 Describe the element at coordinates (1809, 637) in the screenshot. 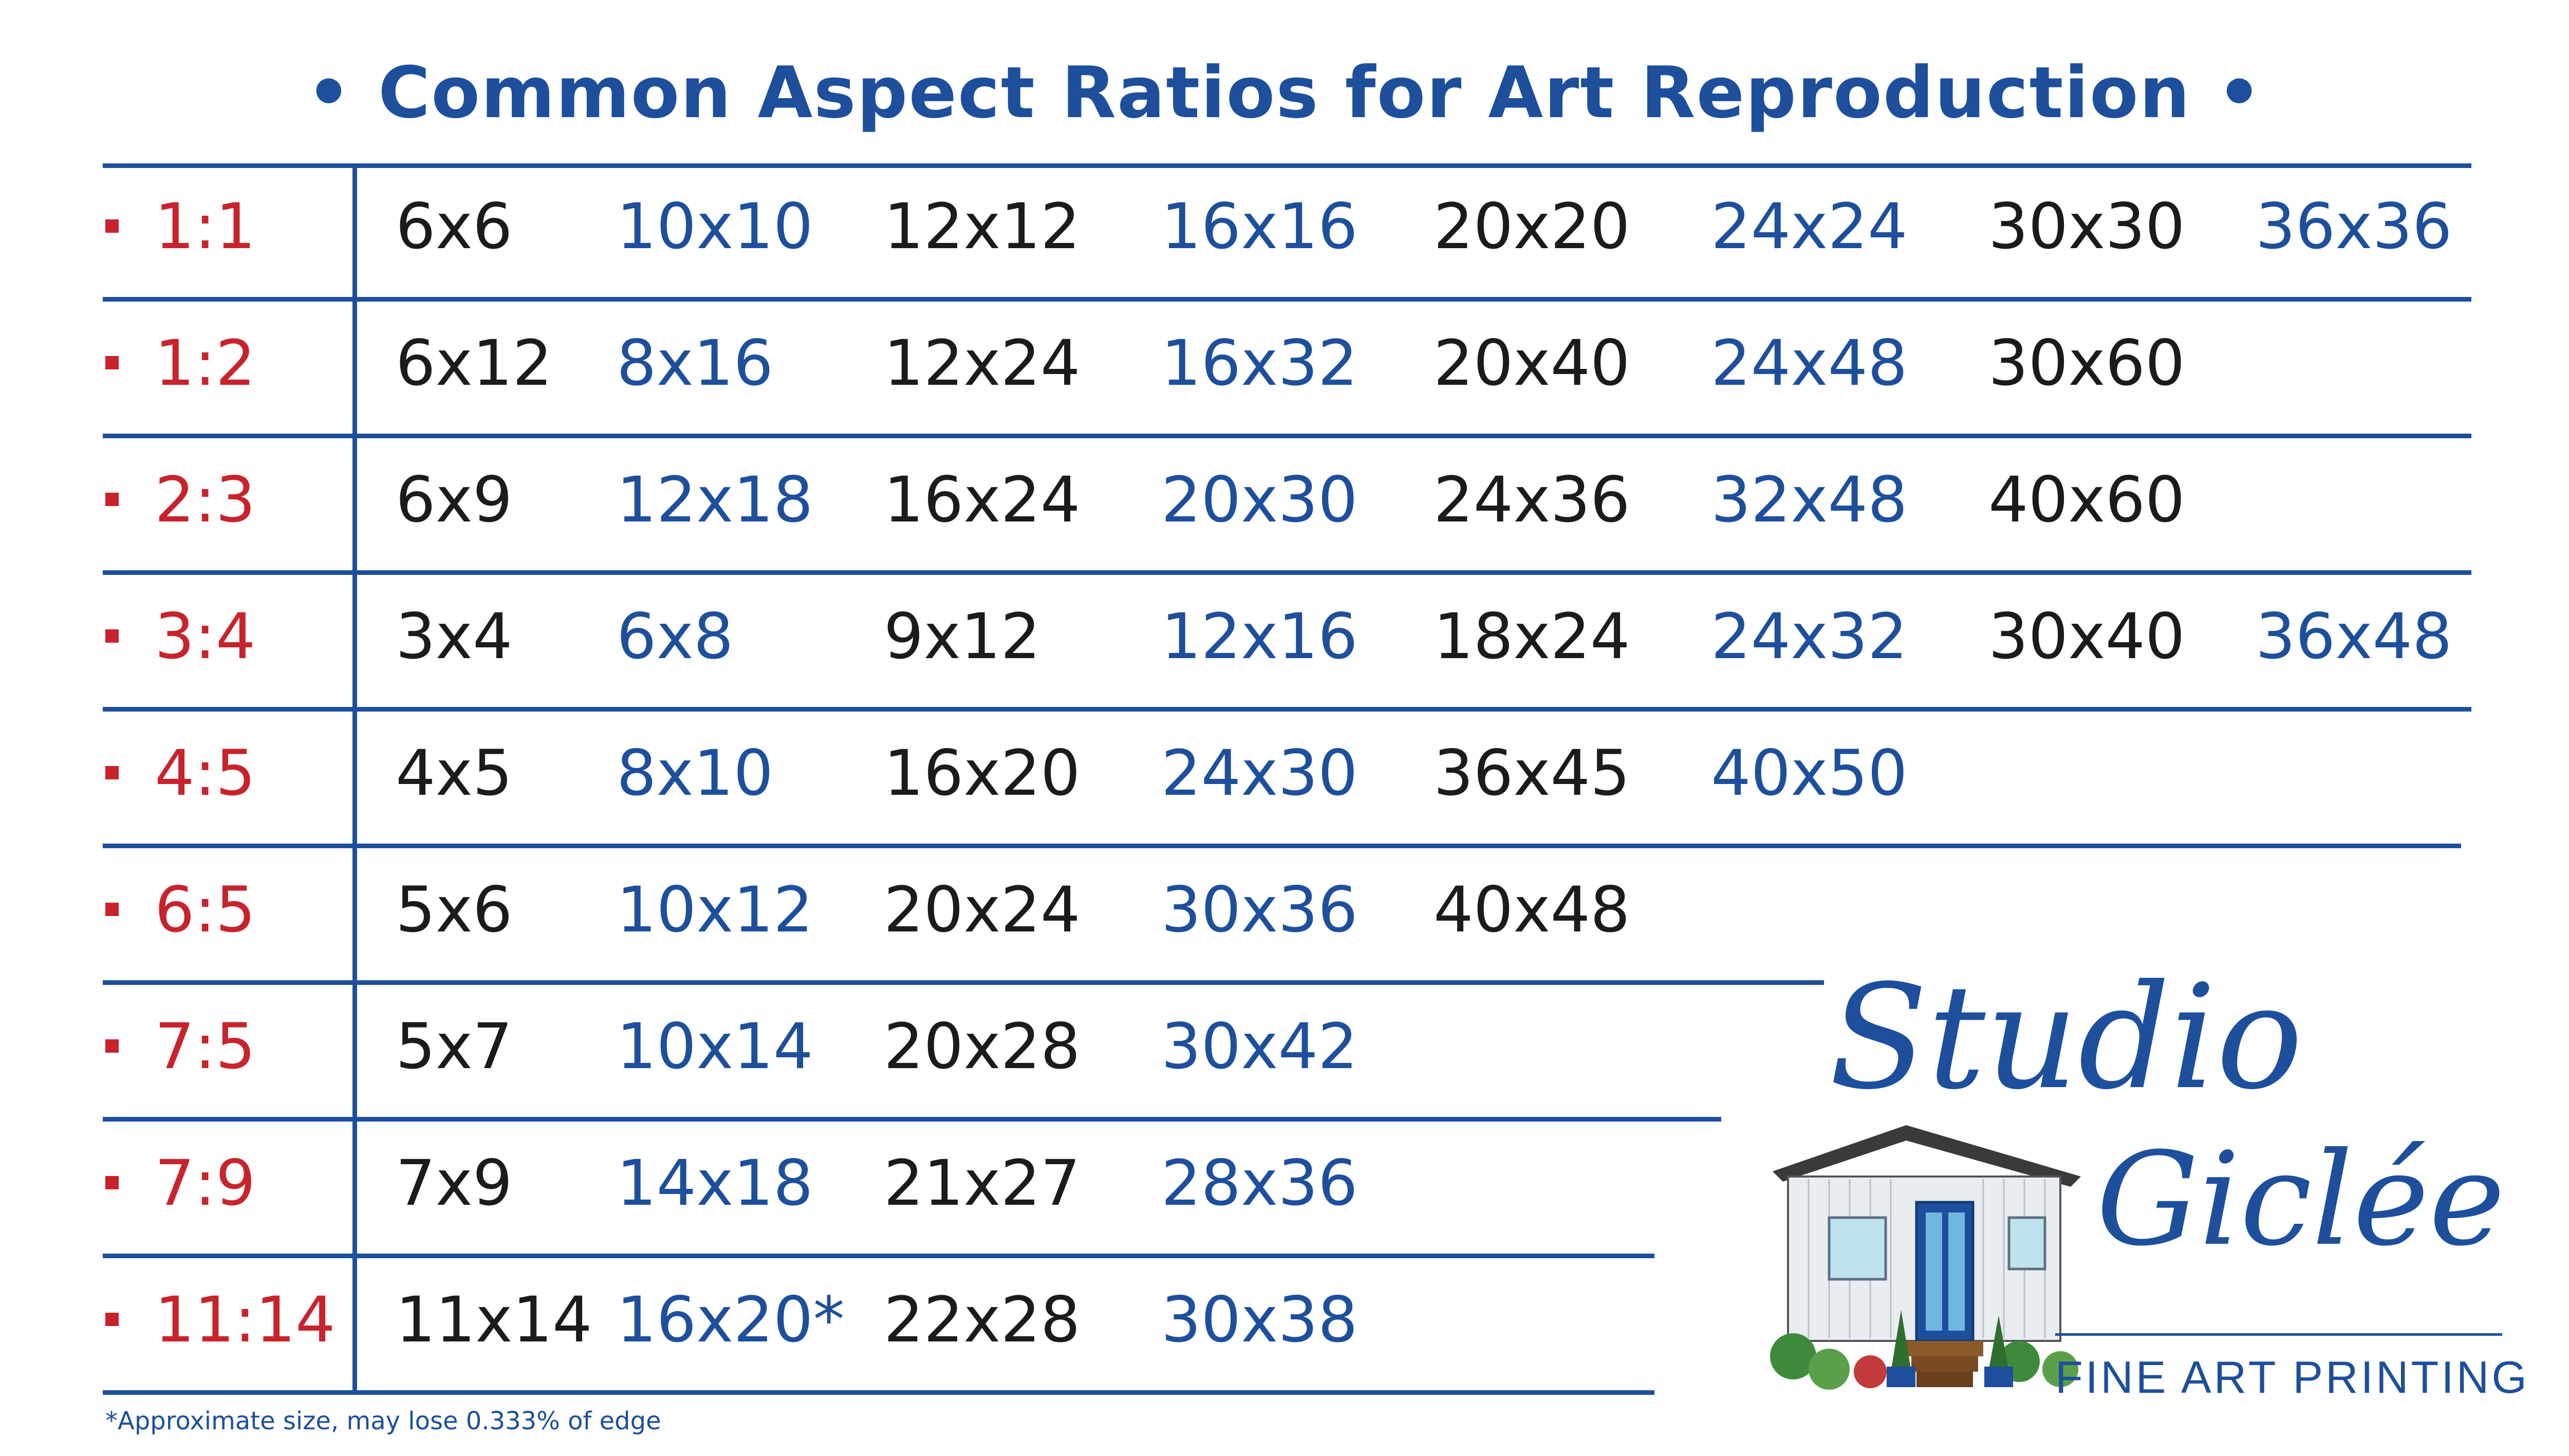

I see `size-cell: 24x32` at that location.